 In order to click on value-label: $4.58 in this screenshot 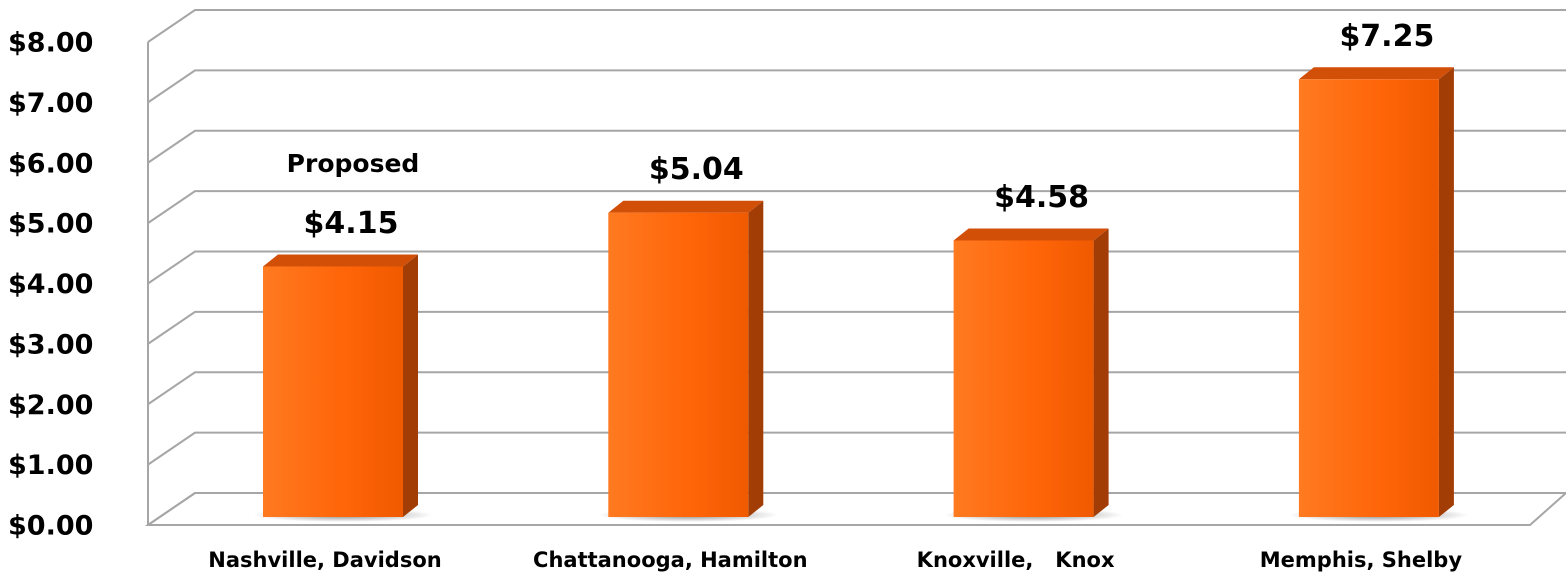, I will do `click(1041, 197)`.